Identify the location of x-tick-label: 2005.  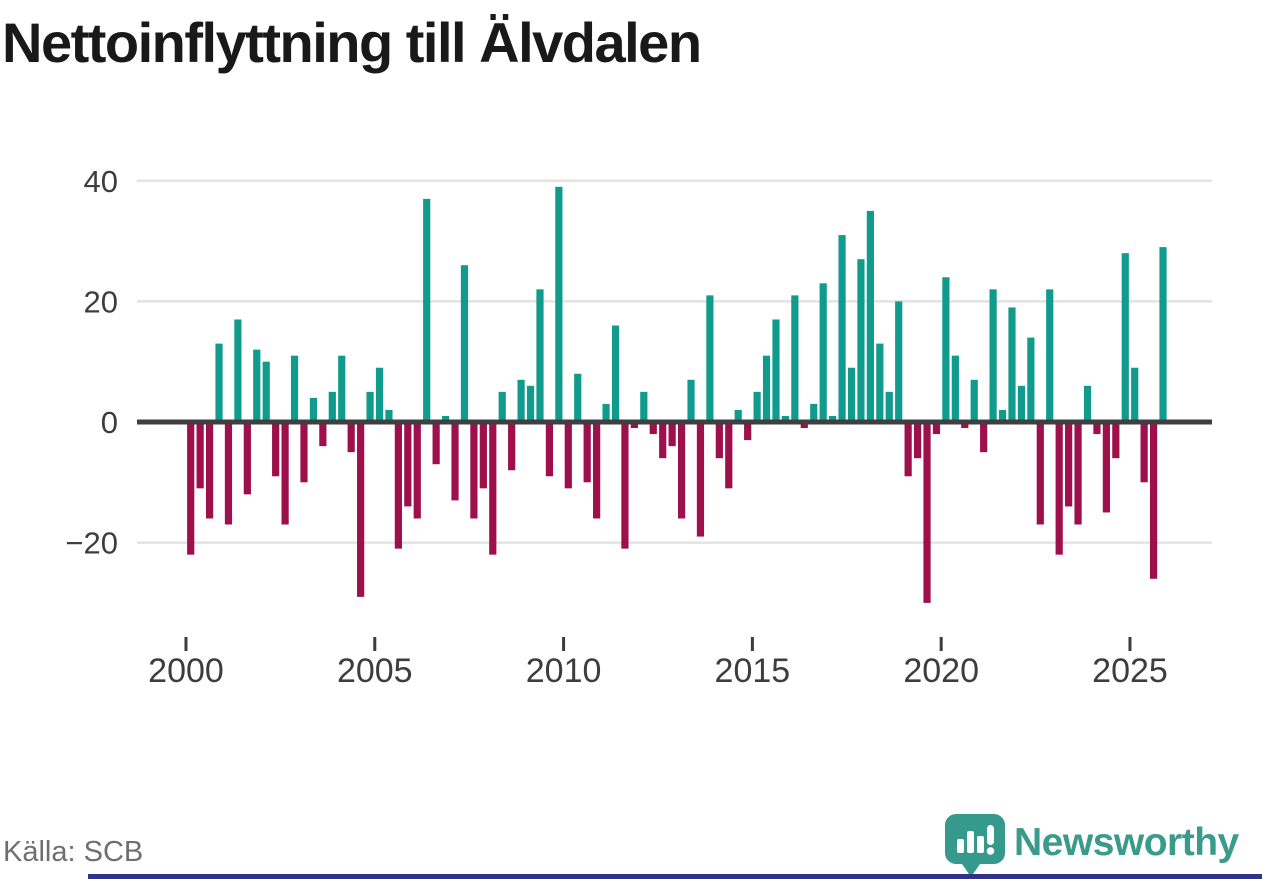
(375, 671).